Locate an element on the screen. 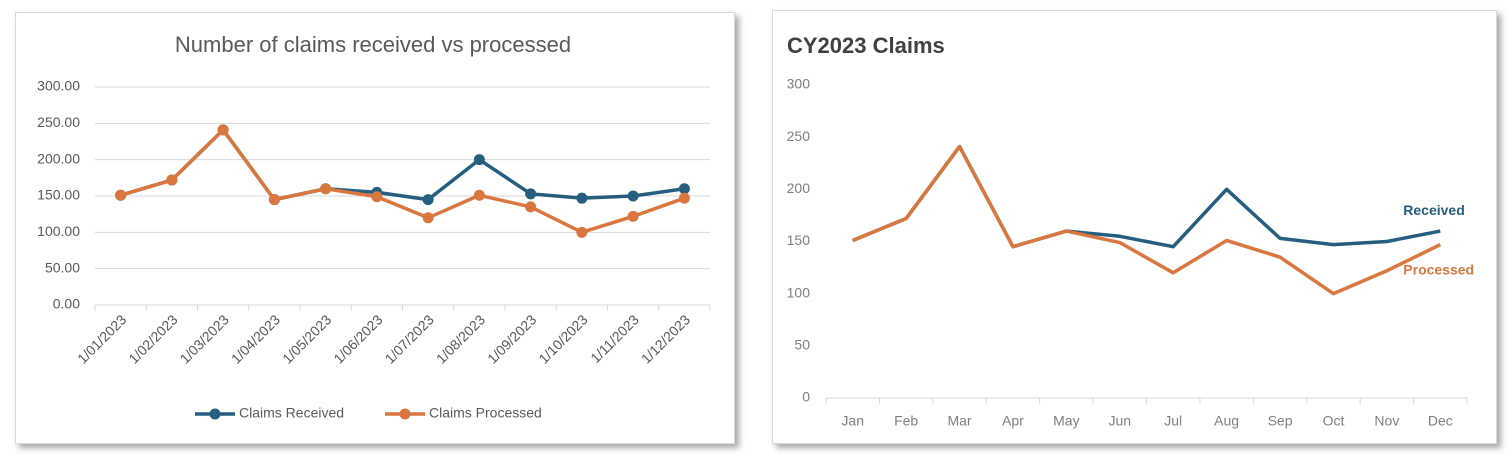  y-tick-label: 150.00 is located at coordinates (58, 195).